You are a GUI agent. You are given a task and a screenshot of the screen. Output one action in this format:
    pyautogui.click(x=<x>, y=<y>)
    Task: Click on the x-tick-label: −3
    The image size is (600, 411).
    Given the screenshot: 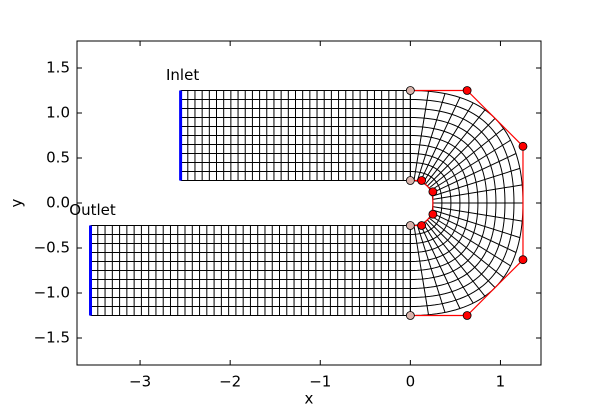 What is the action you would take?
    pyautogui.click(x=140, y=382)
    